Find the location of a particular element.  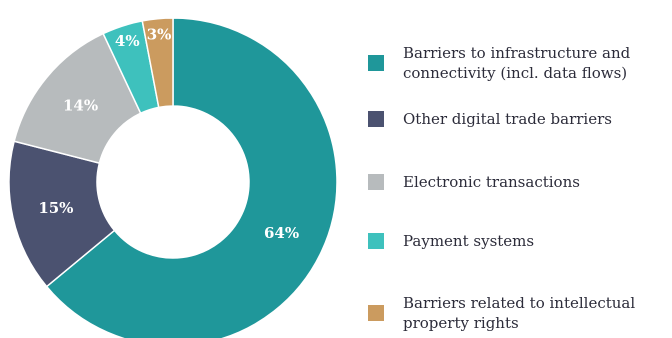

slice-value-label: 3% is located at coordinates (159, 35).